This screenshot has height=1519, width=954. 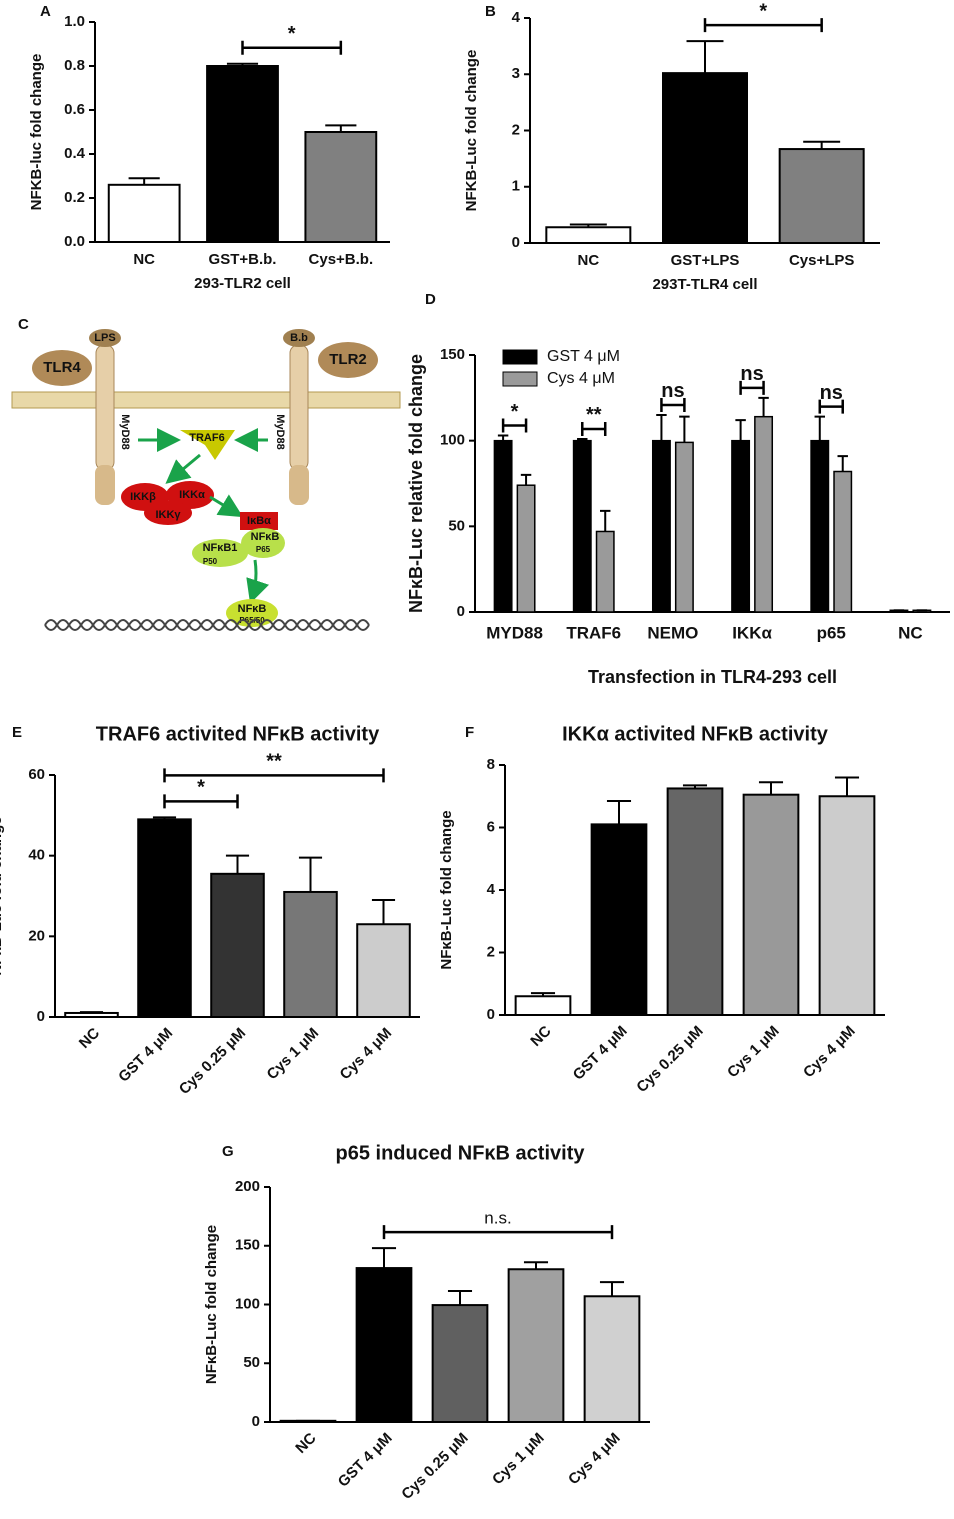 What do you see at coordinates (490, 11) in the screenshot?
I see `panel-letter: B` at bounding box center [490, 11].